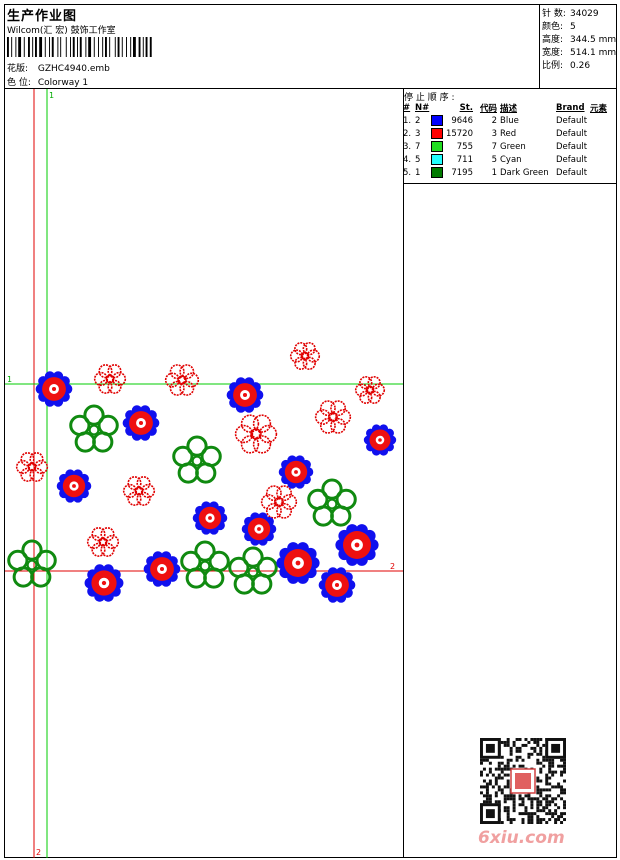 The height and width of the screenshot is (860, 620). I want to click on scale-value: 0.26, so click(580, 66).